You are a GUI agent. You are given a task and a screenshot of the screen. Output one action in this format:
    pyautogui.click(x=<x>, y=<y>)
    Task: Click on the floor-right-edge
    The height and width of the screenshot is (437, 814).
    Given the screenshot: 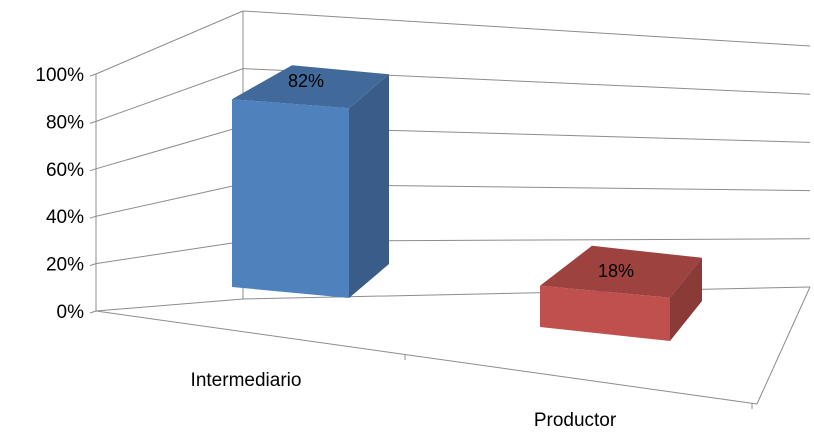 What is the action you would take?
    pyautogui.click(x=783, y=345)
    